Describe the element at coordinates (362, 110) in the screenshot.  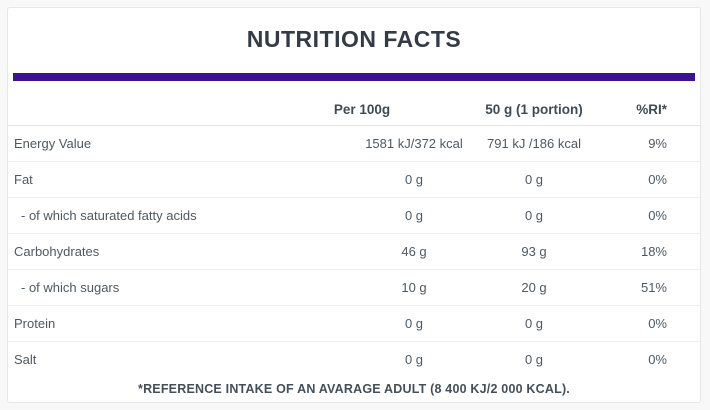
I see `header-per-100g-label: Per 100g` at that location.